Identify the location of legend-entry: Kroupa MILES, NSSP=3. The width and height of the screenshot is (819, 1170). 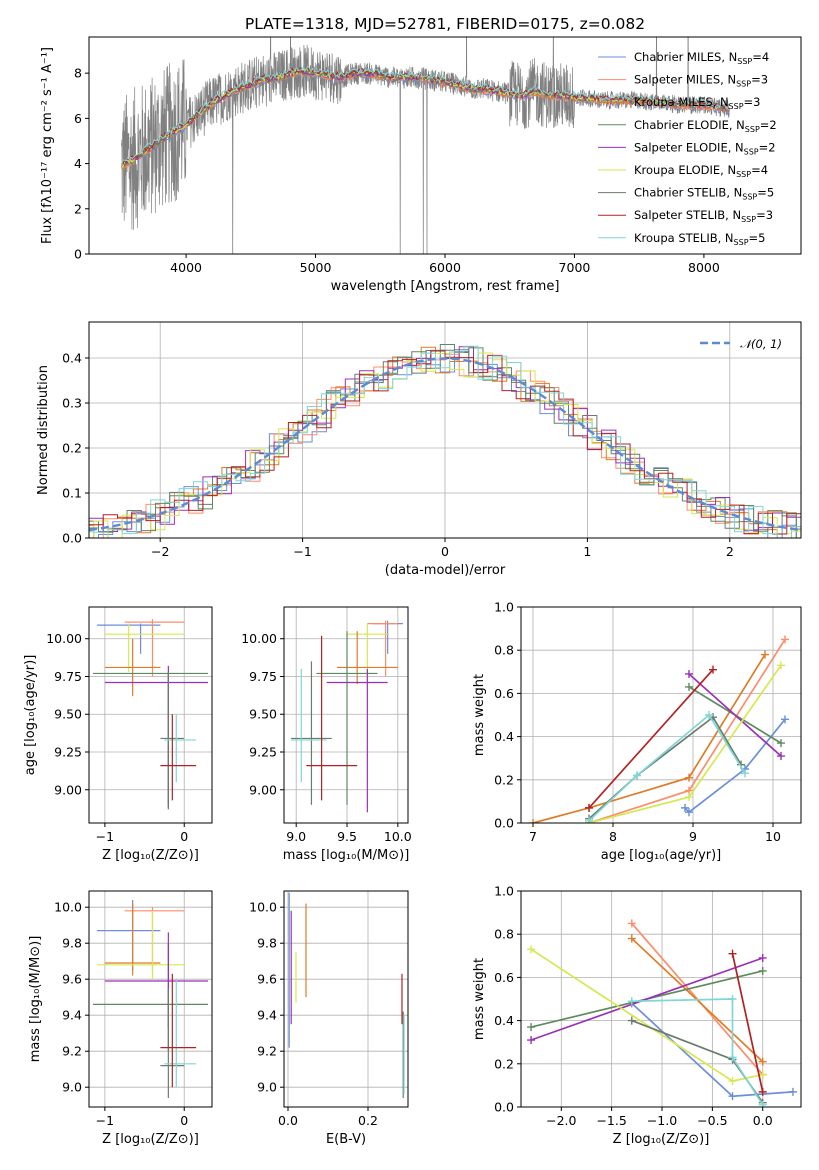
(697, 103).